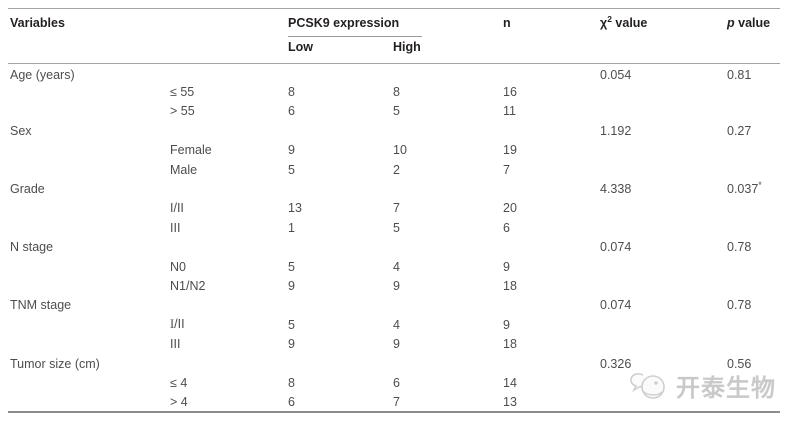 The height and width of the screenshot is (421, 788). Describe the element at coordinates (510, 150) in the screenshot. I see `n-count-cell: 19` at that location.